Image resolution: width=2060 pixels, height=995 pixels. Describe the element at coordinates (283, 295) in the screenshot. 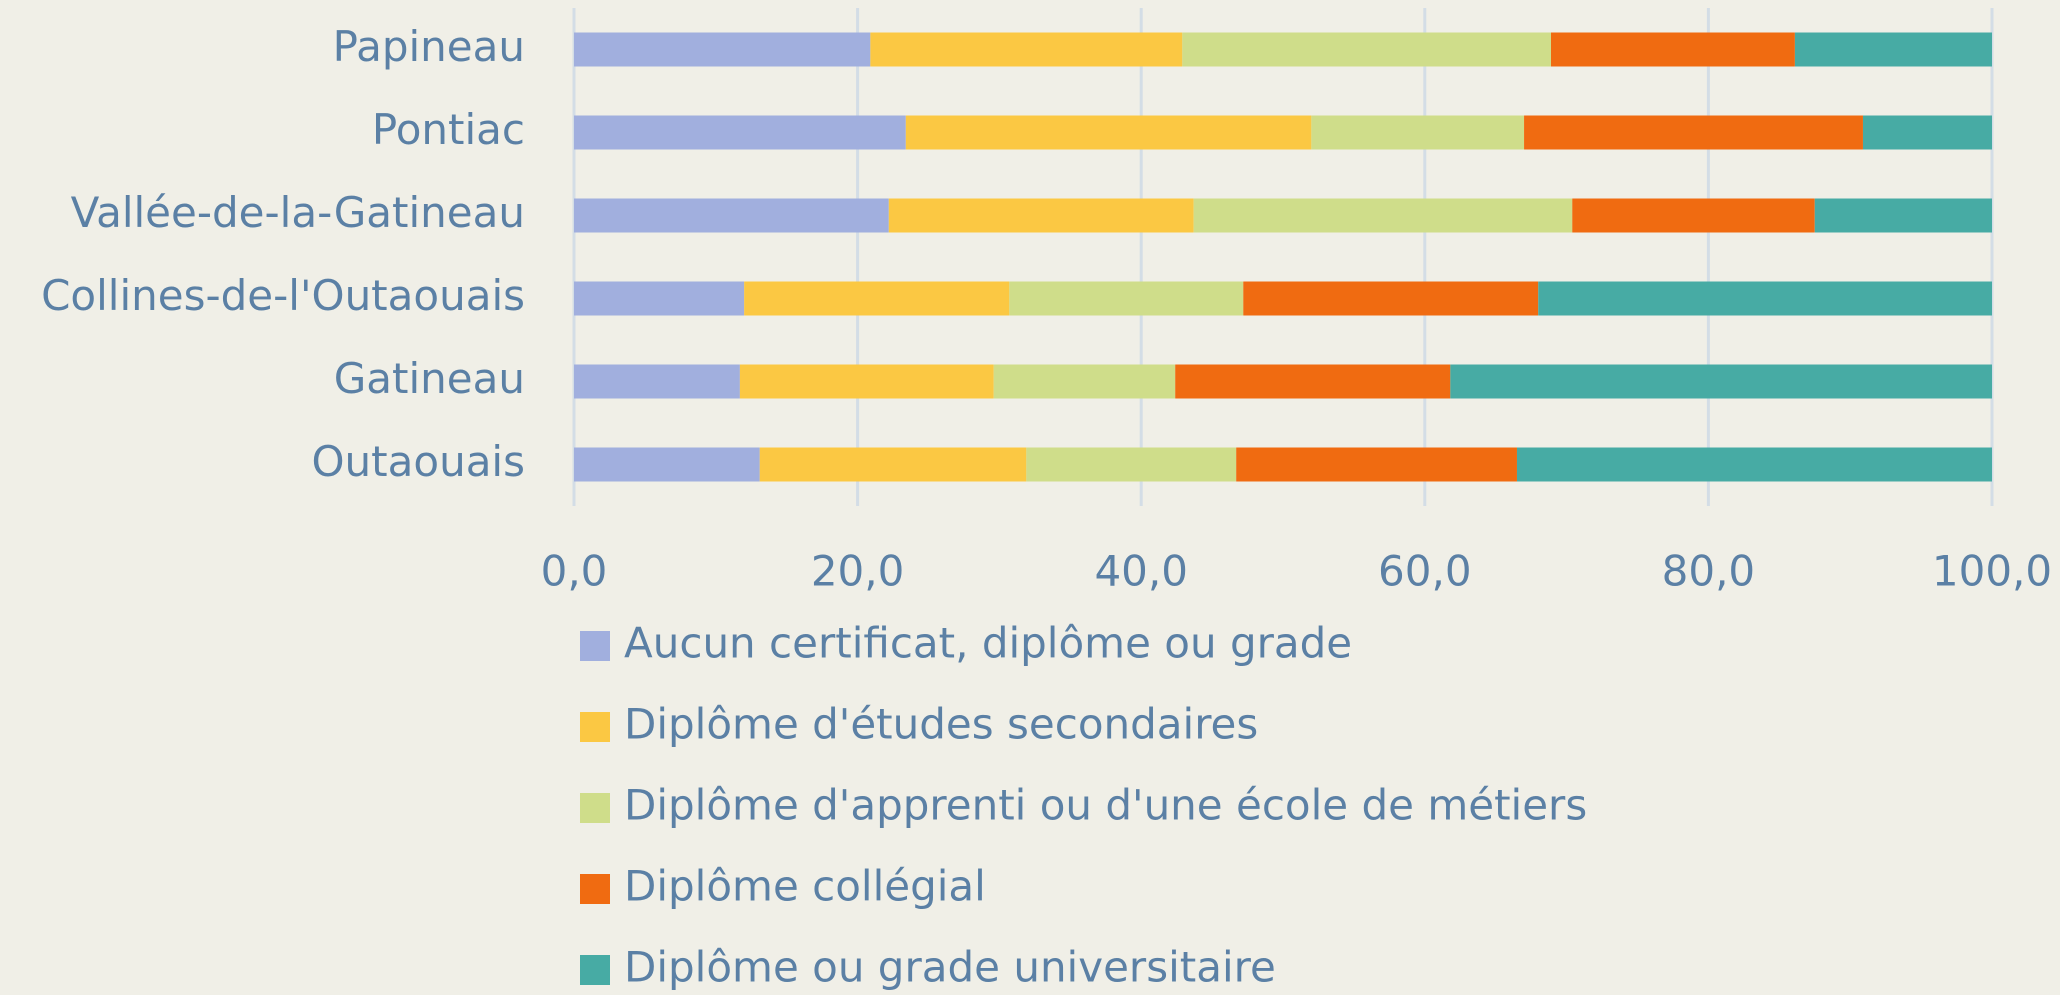

I see `y-tick-label: Collines-de-l'Outaouais` at that location.